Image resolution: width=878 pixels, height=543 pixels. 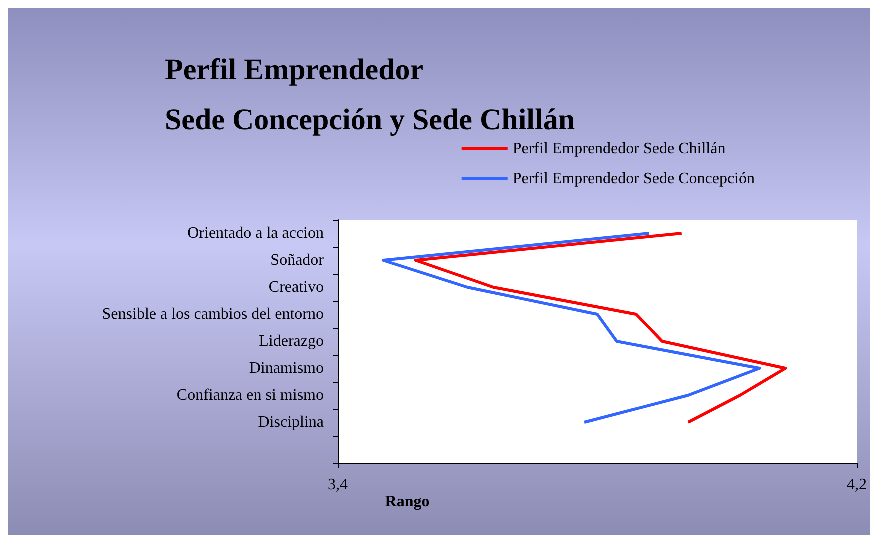 What do you see at coordinates (213, 314) in the screenshot?
I see `y-tick-label: Sensible a los cambios del entorno` at bounding box center [213, 314].